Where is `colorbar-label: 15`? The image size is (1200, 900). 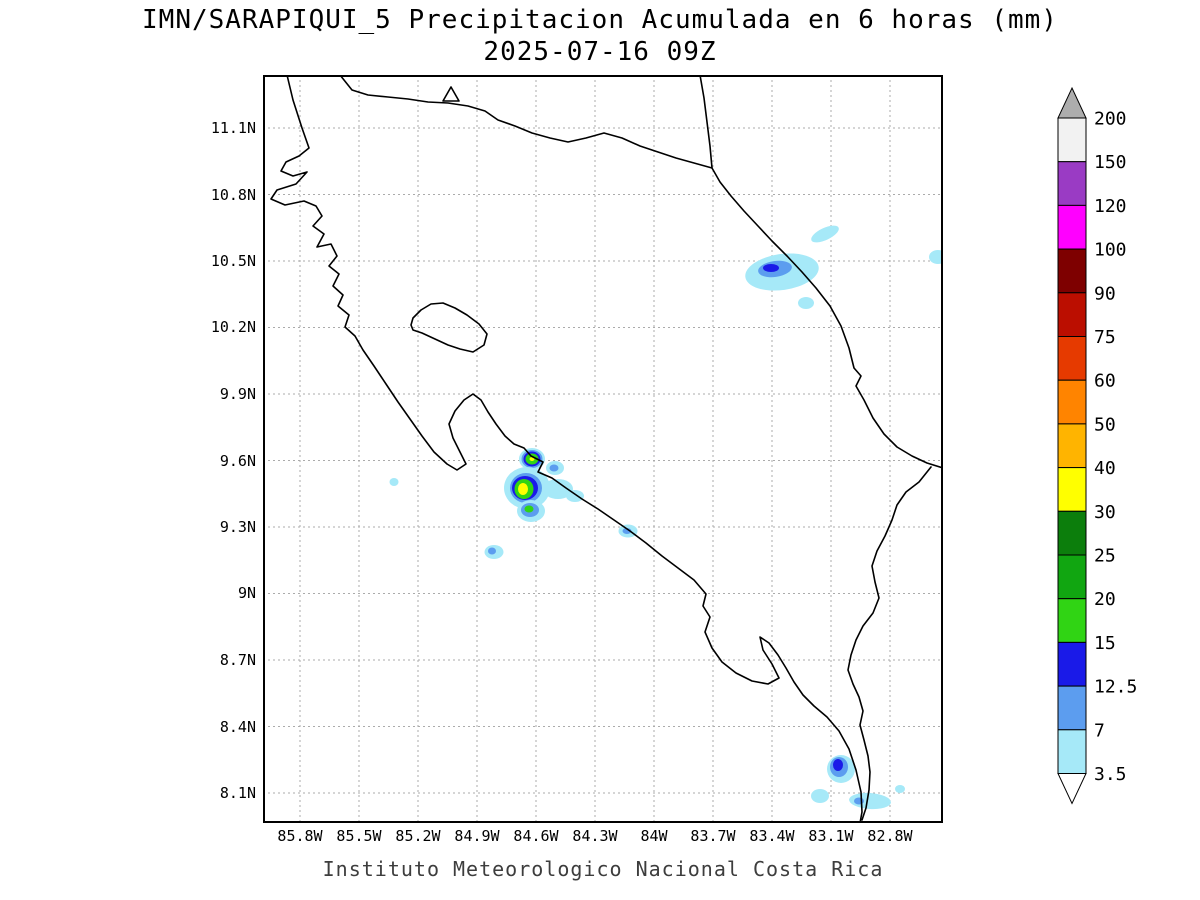 colorbar-label: 15 is located at coordinates (1105, 643).